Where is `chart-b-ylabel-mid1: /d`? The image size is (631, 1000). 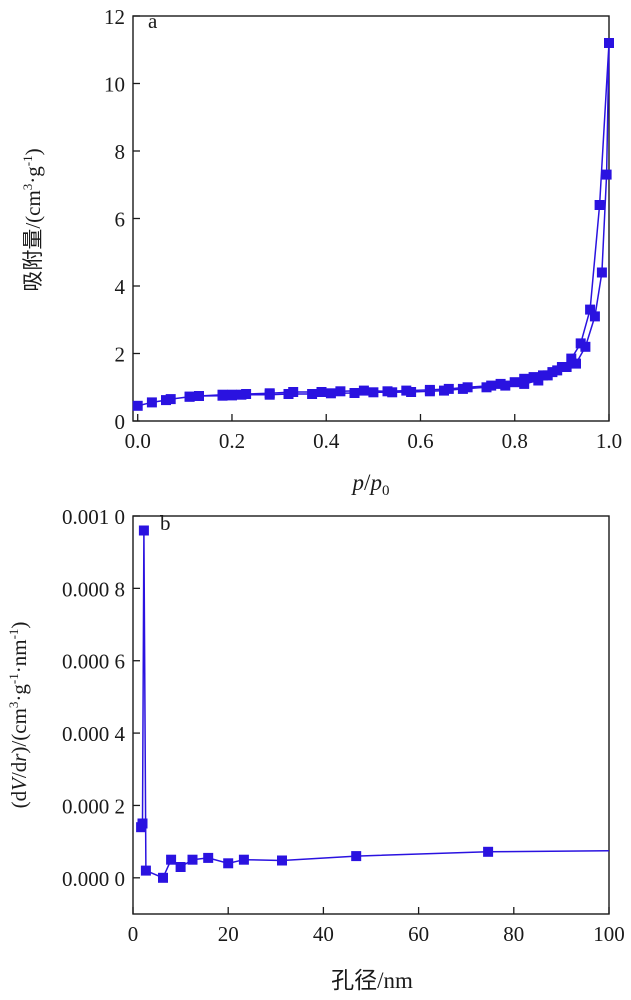
chart-b-ylabel-mid1: /d is located at coordinates (19, 769).